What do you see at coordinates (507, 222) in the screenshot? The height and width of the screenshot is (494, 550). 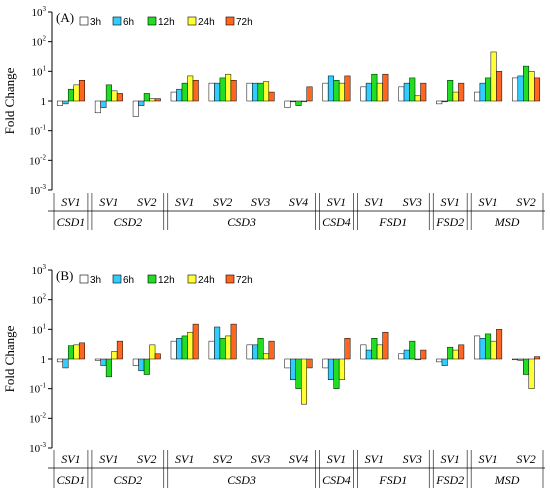 I see `group-label: MSD` at bounding box center [507, 222].